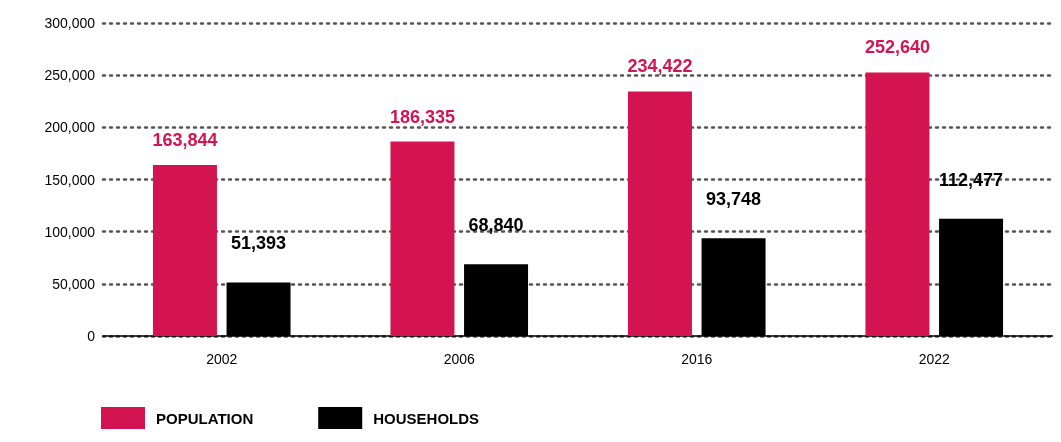  What do you see at coordinates (70, 127) in the screenshot?
I see `y-tick-label: 200,000` at bounding box center [70, 127].